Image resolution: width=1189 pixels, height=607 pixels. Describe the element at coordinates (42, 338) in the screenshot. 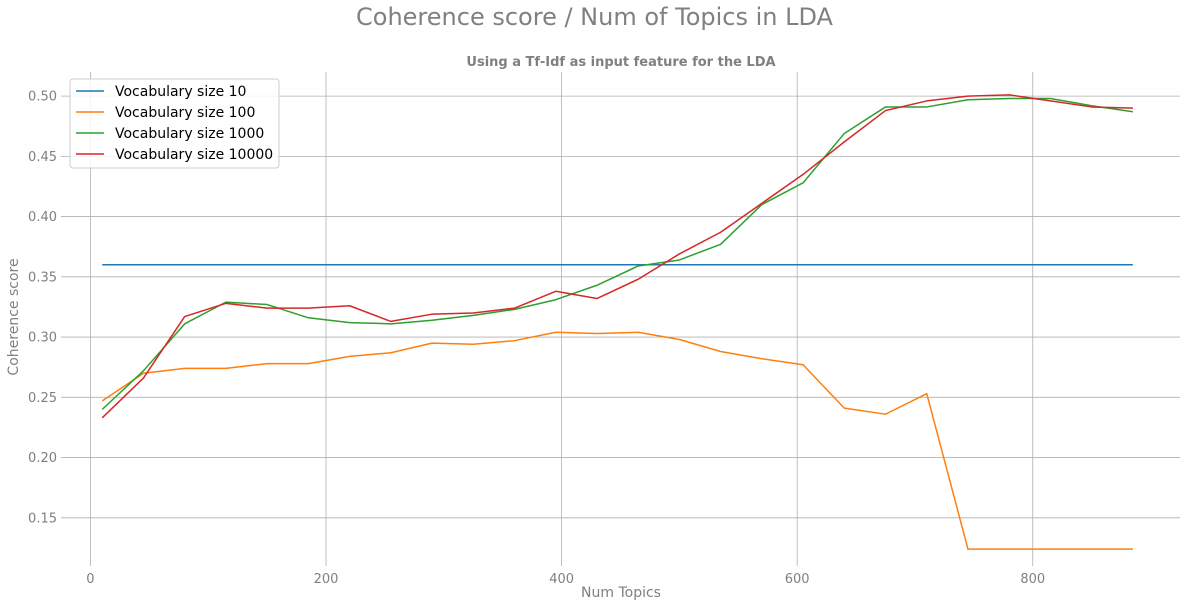

I see `y-tick-label: 0.30` at that location.